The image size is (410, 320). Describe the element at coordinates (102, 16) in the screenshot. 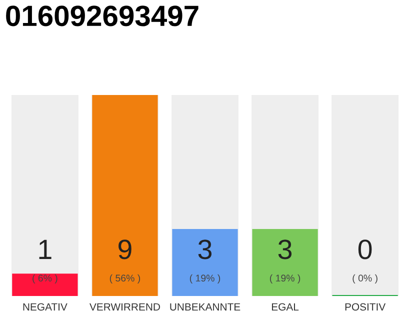

I see `chart-title: 016092693497` at that location.